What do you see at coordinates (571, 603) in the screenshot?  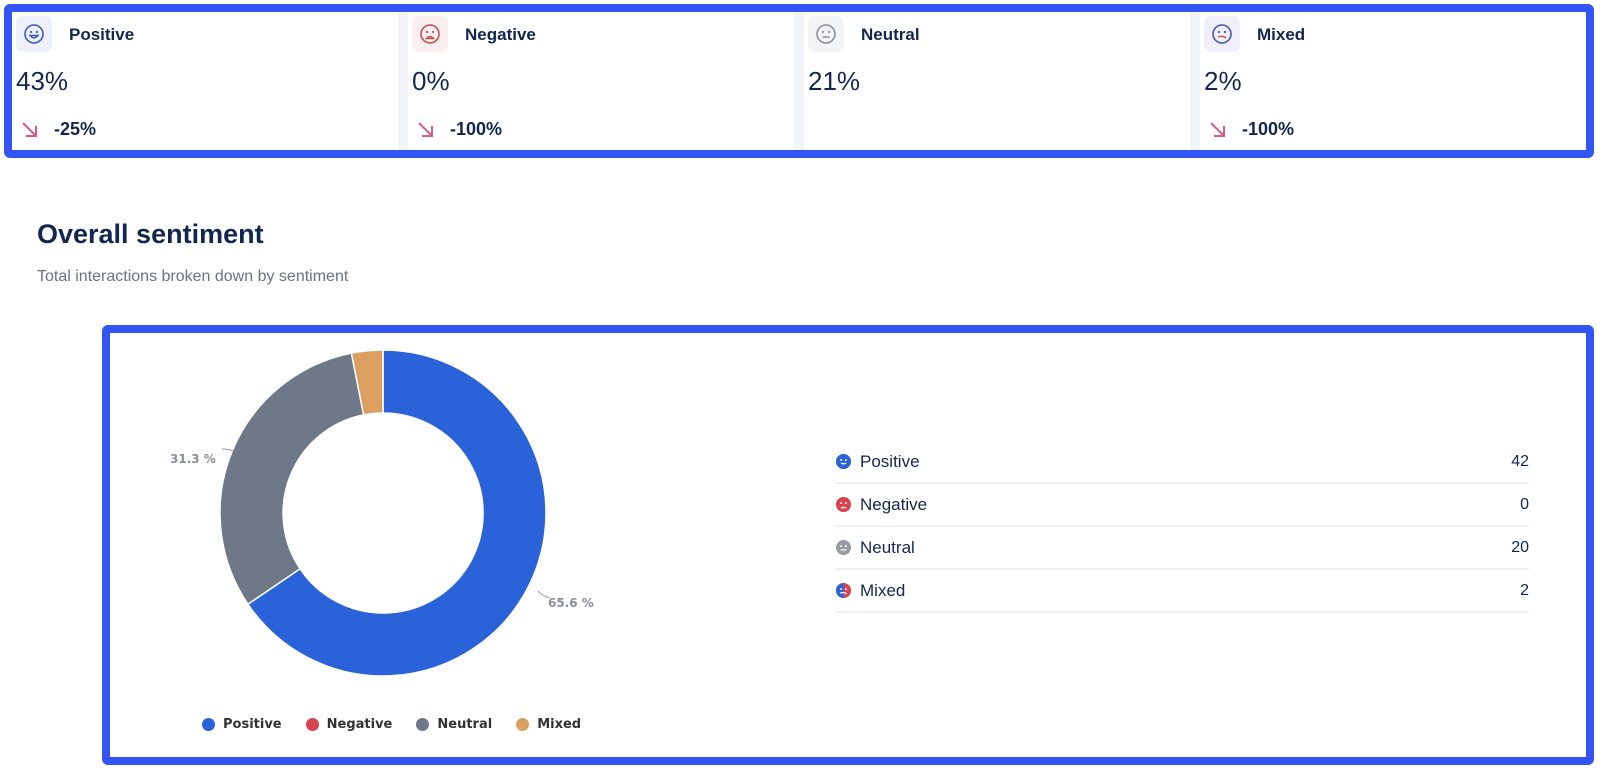 I see `slice-label-positive: 65.6 %` at bounding box center [571, 603].